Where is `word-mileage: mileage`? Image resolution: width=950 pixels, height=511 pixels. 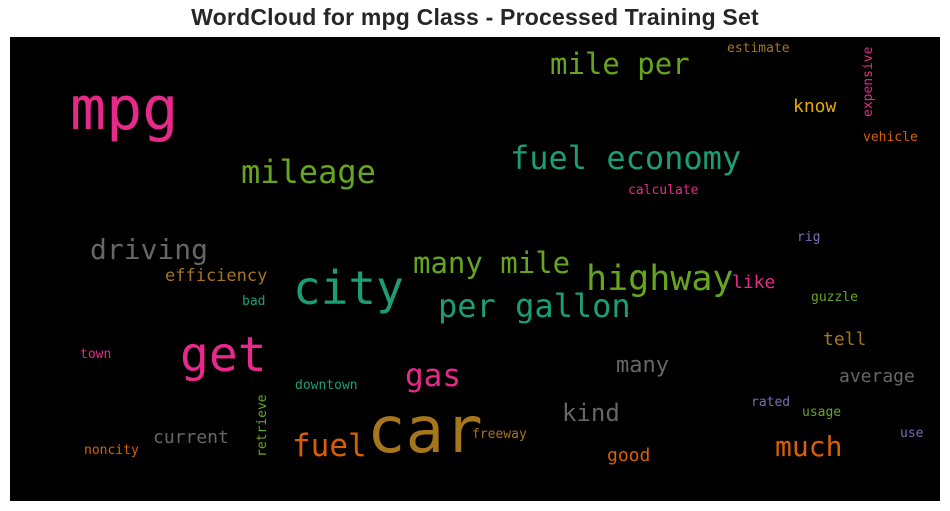 word-mileage: mileage is located at coordinates (308, 172).